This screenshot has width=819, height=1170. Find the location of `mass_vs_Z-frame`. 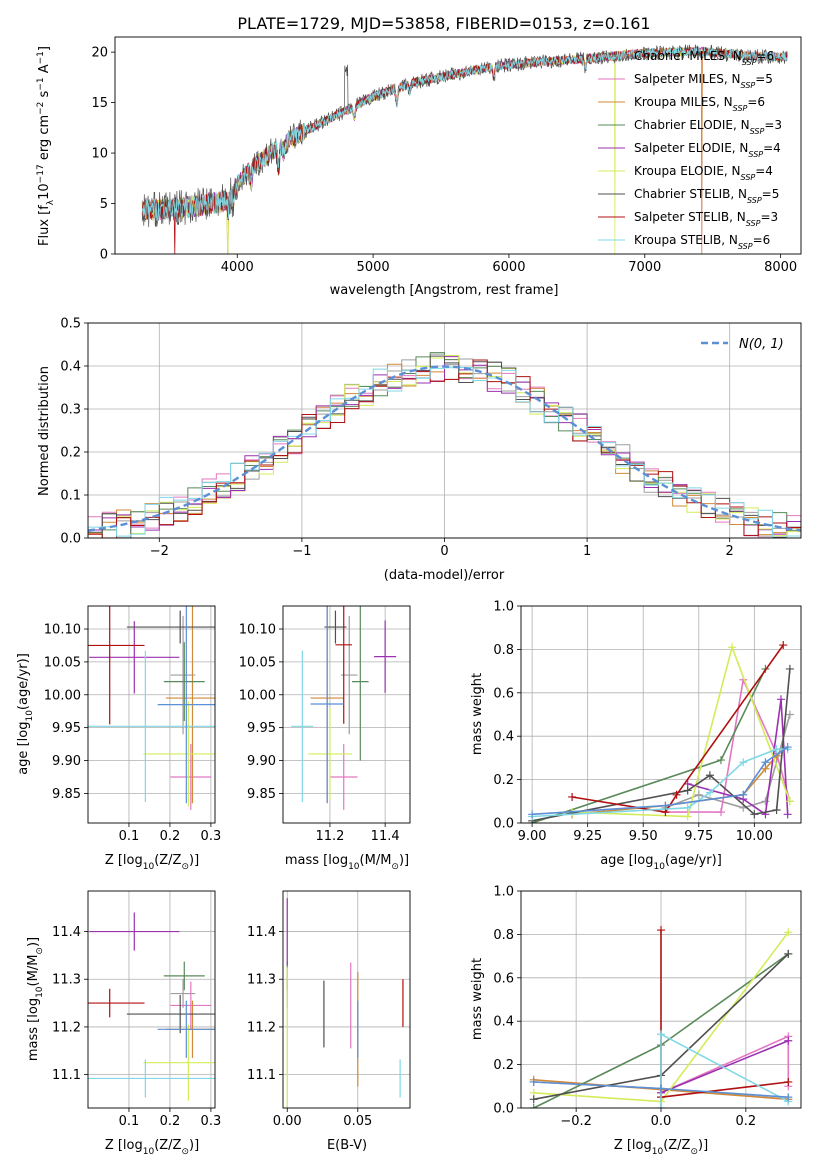

mass_vs_Z-frame is located at coordinates (151, 999).